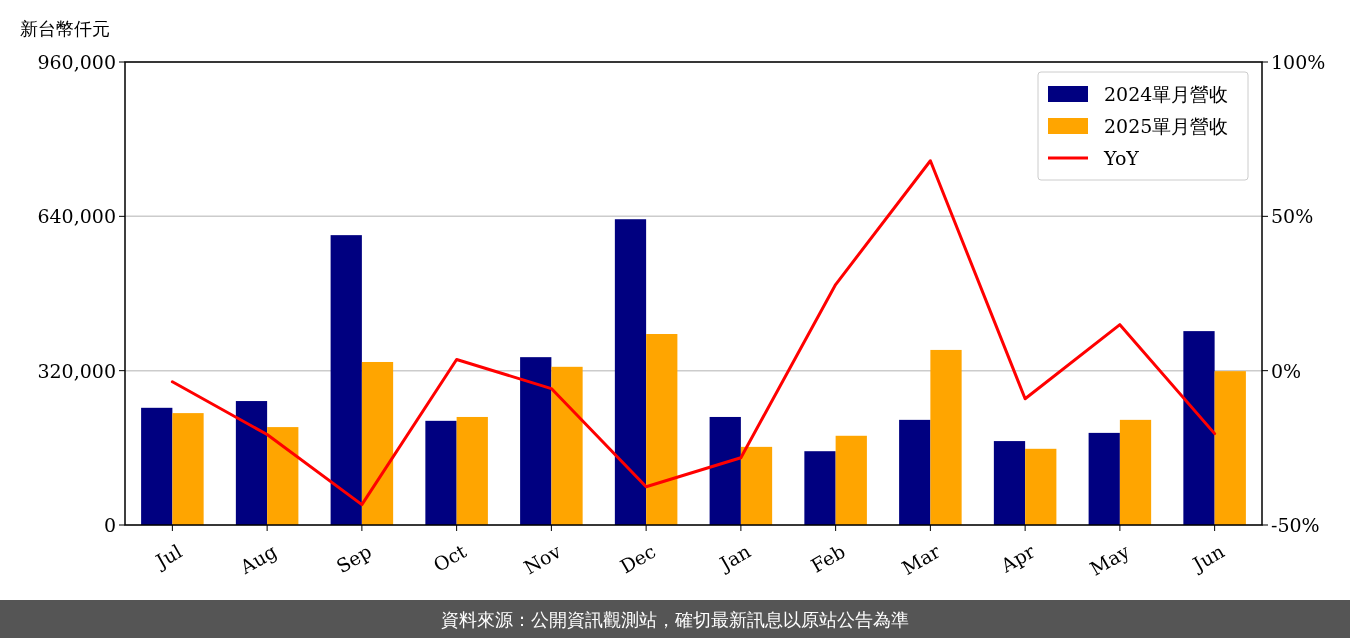  I want to click on y-tick-label: 320,000, so click(76, 370).